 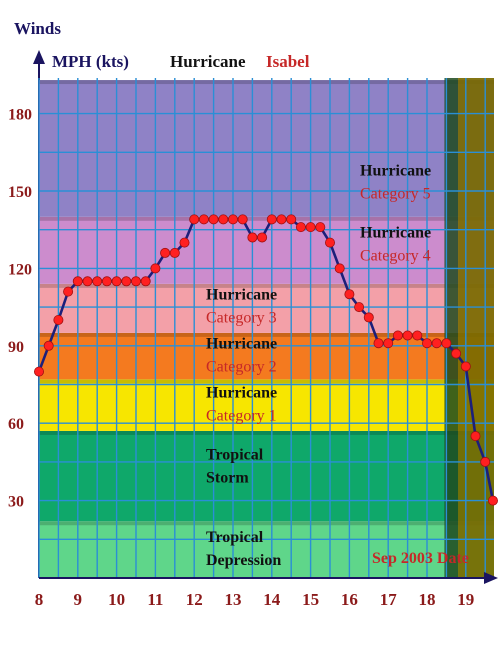 What do you see at coordinates (241, 415) in the screenshot?
I see `category-label-line2: Category 1` at bounding box center [241, 415].